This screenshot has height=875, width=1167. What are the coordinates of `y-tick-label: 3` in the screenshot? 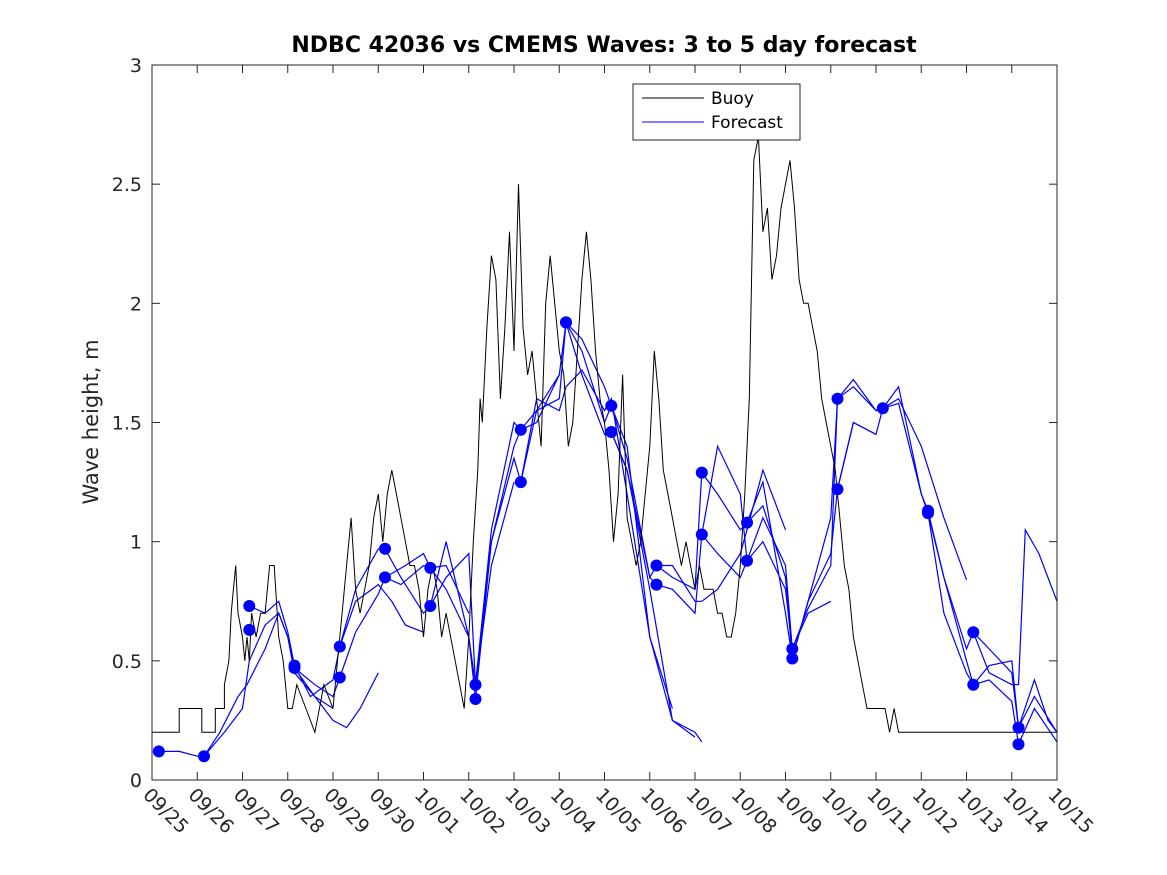 It's located at (136, 66).